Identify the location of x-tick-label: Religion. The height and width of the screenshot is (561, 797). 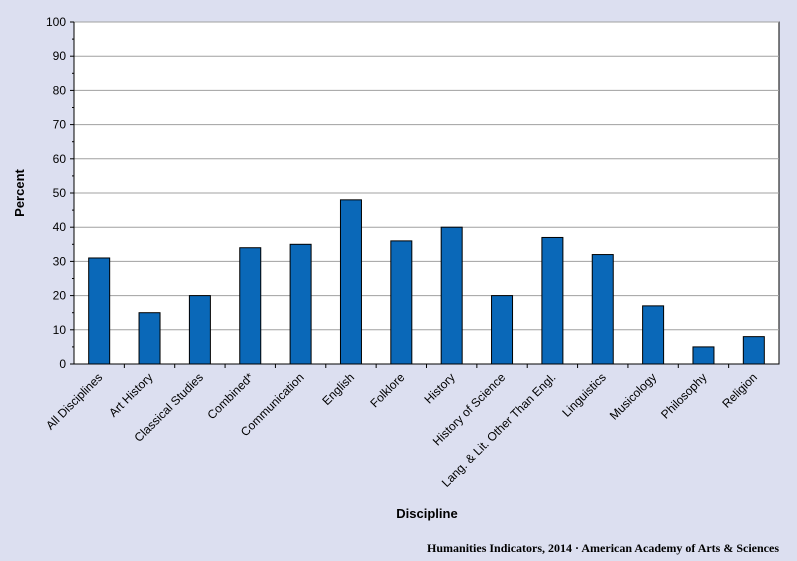
(739, 390).